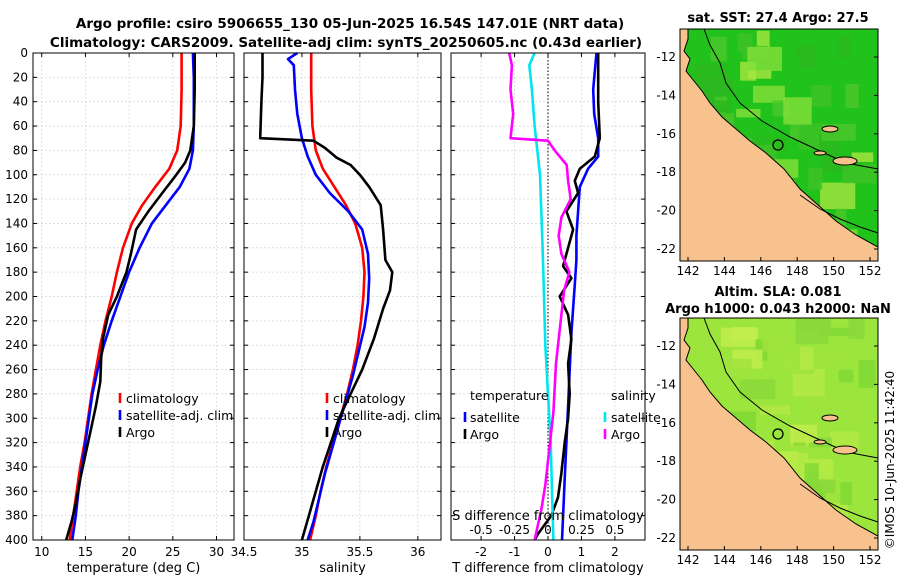 The height and width of the screenshot is (580, 900). What do you see at coordinates (16, 516) in the screenshot?
I see `y-tick-label: 380` at bounding box center [16, 516].